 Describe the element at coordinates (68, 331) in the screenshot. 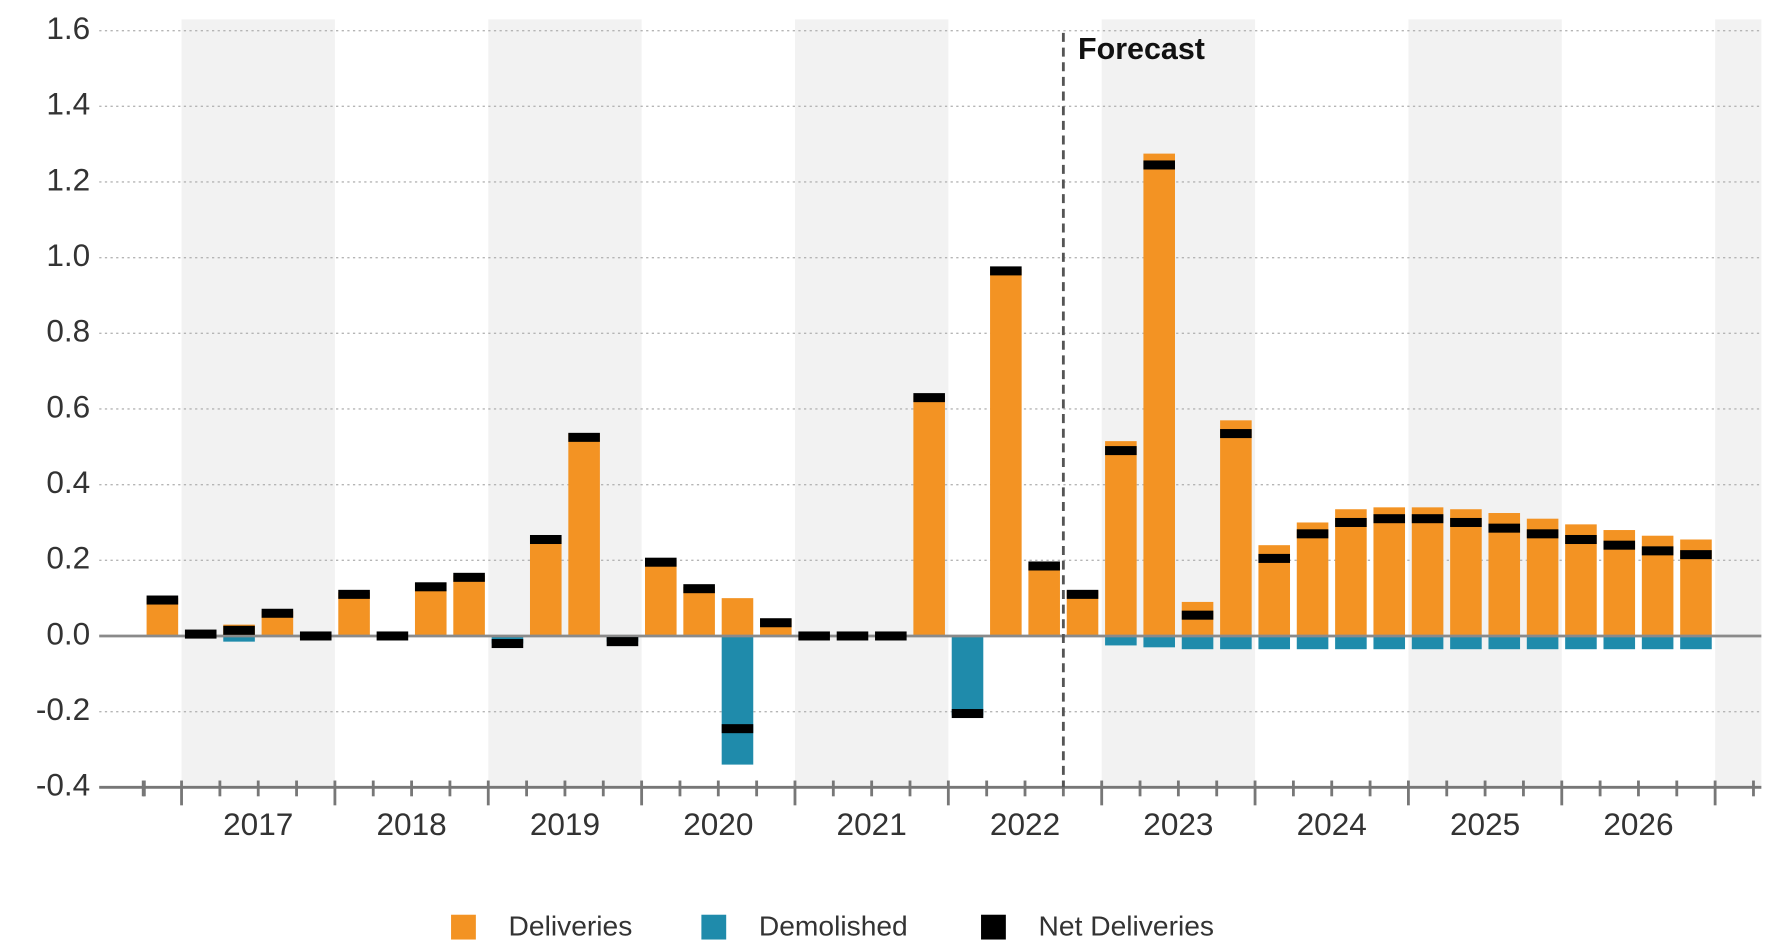

I see `y-tick-label: 0.8` at that location.